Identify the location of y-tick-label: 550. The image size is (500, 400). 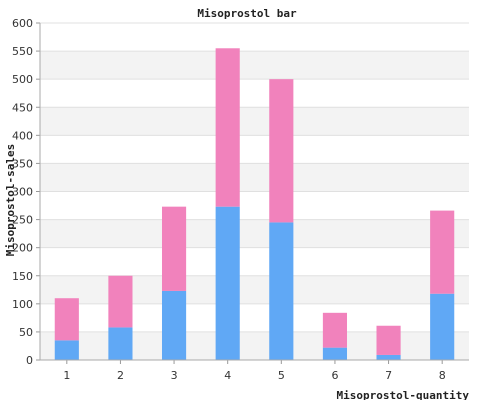
(22, 51).